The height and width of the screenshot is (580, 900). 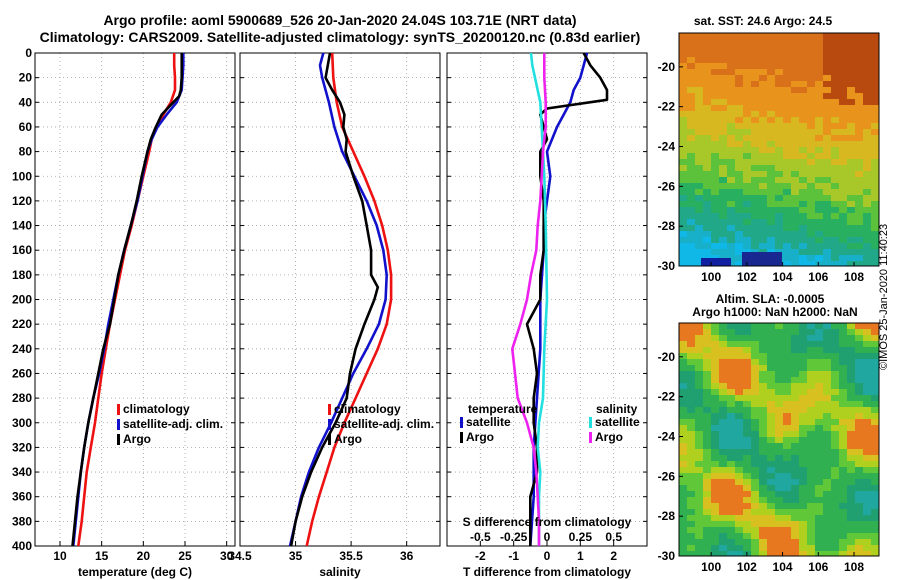 I want to click on x-tick-label-difference: -1, so click(x=513, y=556).